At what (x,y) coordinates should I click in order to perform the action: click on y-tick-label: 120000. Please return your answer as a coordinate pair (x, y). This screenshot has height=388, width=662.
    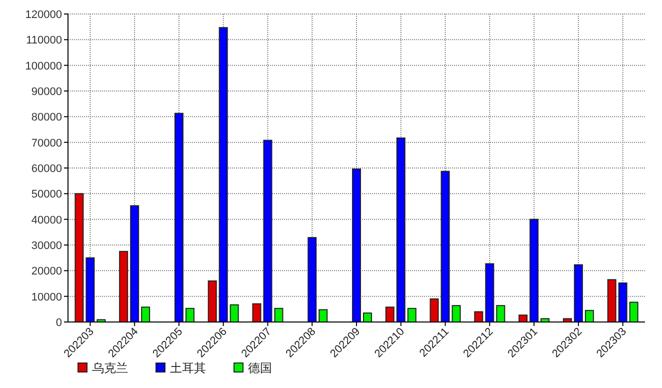
    Looking at the image, I should click on (43, 15).